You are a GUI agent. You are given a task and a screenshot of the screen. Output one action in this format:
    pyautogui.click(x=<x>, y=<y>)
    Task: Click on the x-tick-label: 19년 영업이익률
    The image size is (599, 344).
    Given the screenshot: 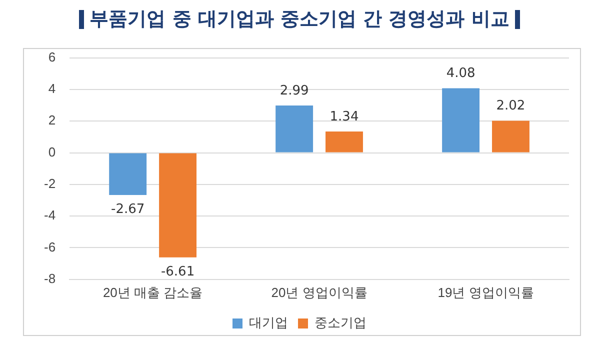 What is the action you would take?
    pyautogui.click(x=486, y=292)
    